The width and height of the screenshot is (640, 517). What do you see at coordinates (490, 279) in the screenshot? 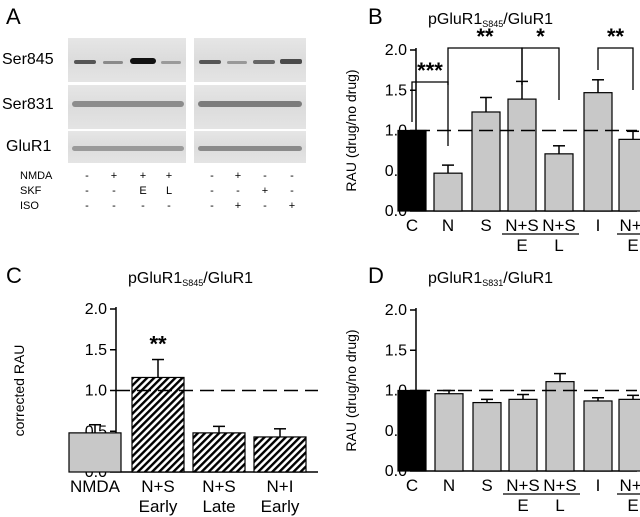
I see `chart-title: pGluR1S831/GluR1` at bounding box center [490, 279].